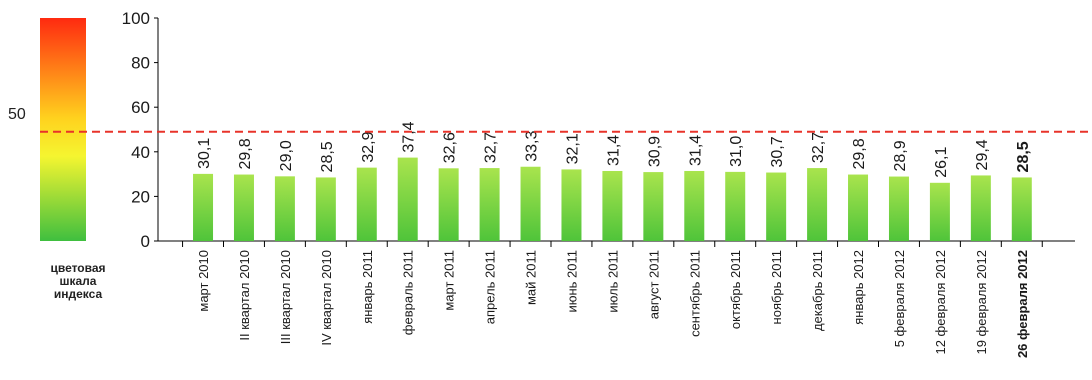 The width and height of the screenshot is (1092, 380). I want to click on category-label: 12 февраля 2012, so click(940, 302).